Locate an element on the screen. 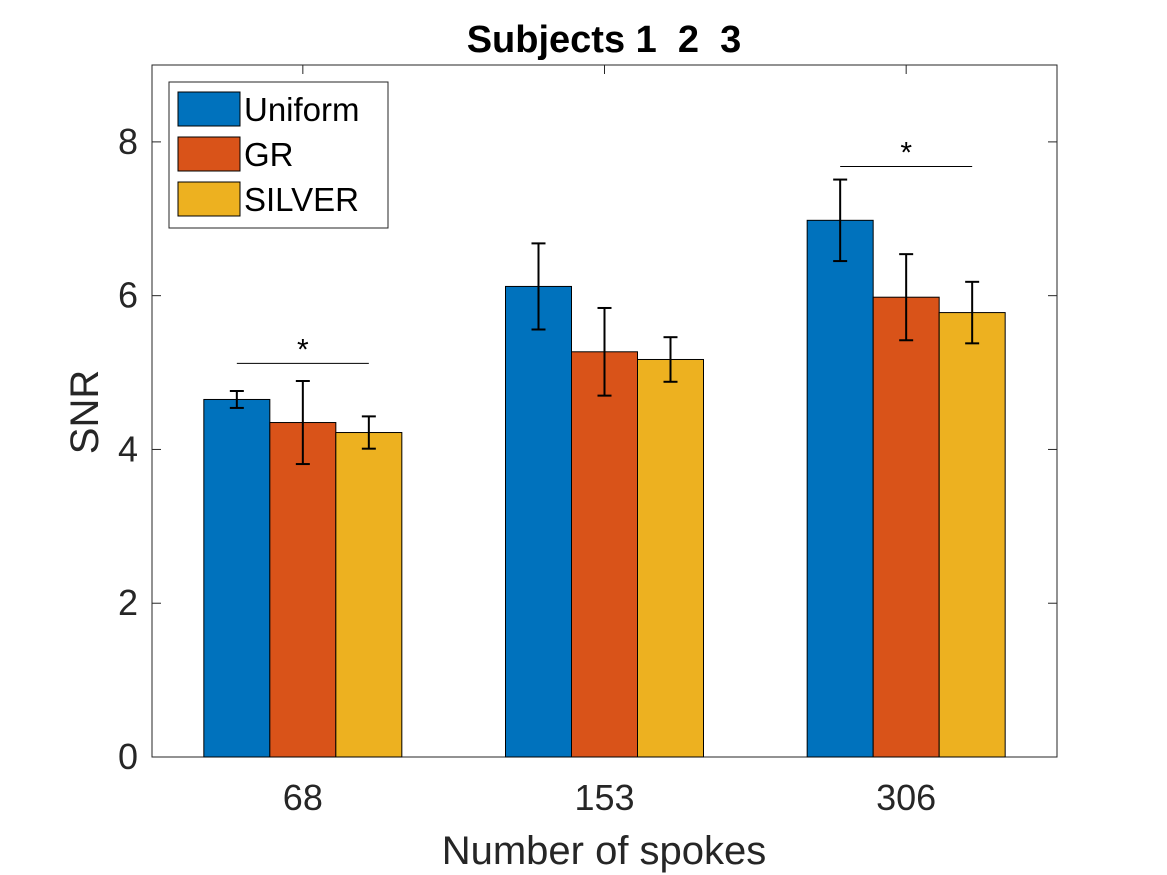 Image resolution: width=1167 pixels, height=875 pixels. legend-swatch-uniform is located at coordinates (209, 109).